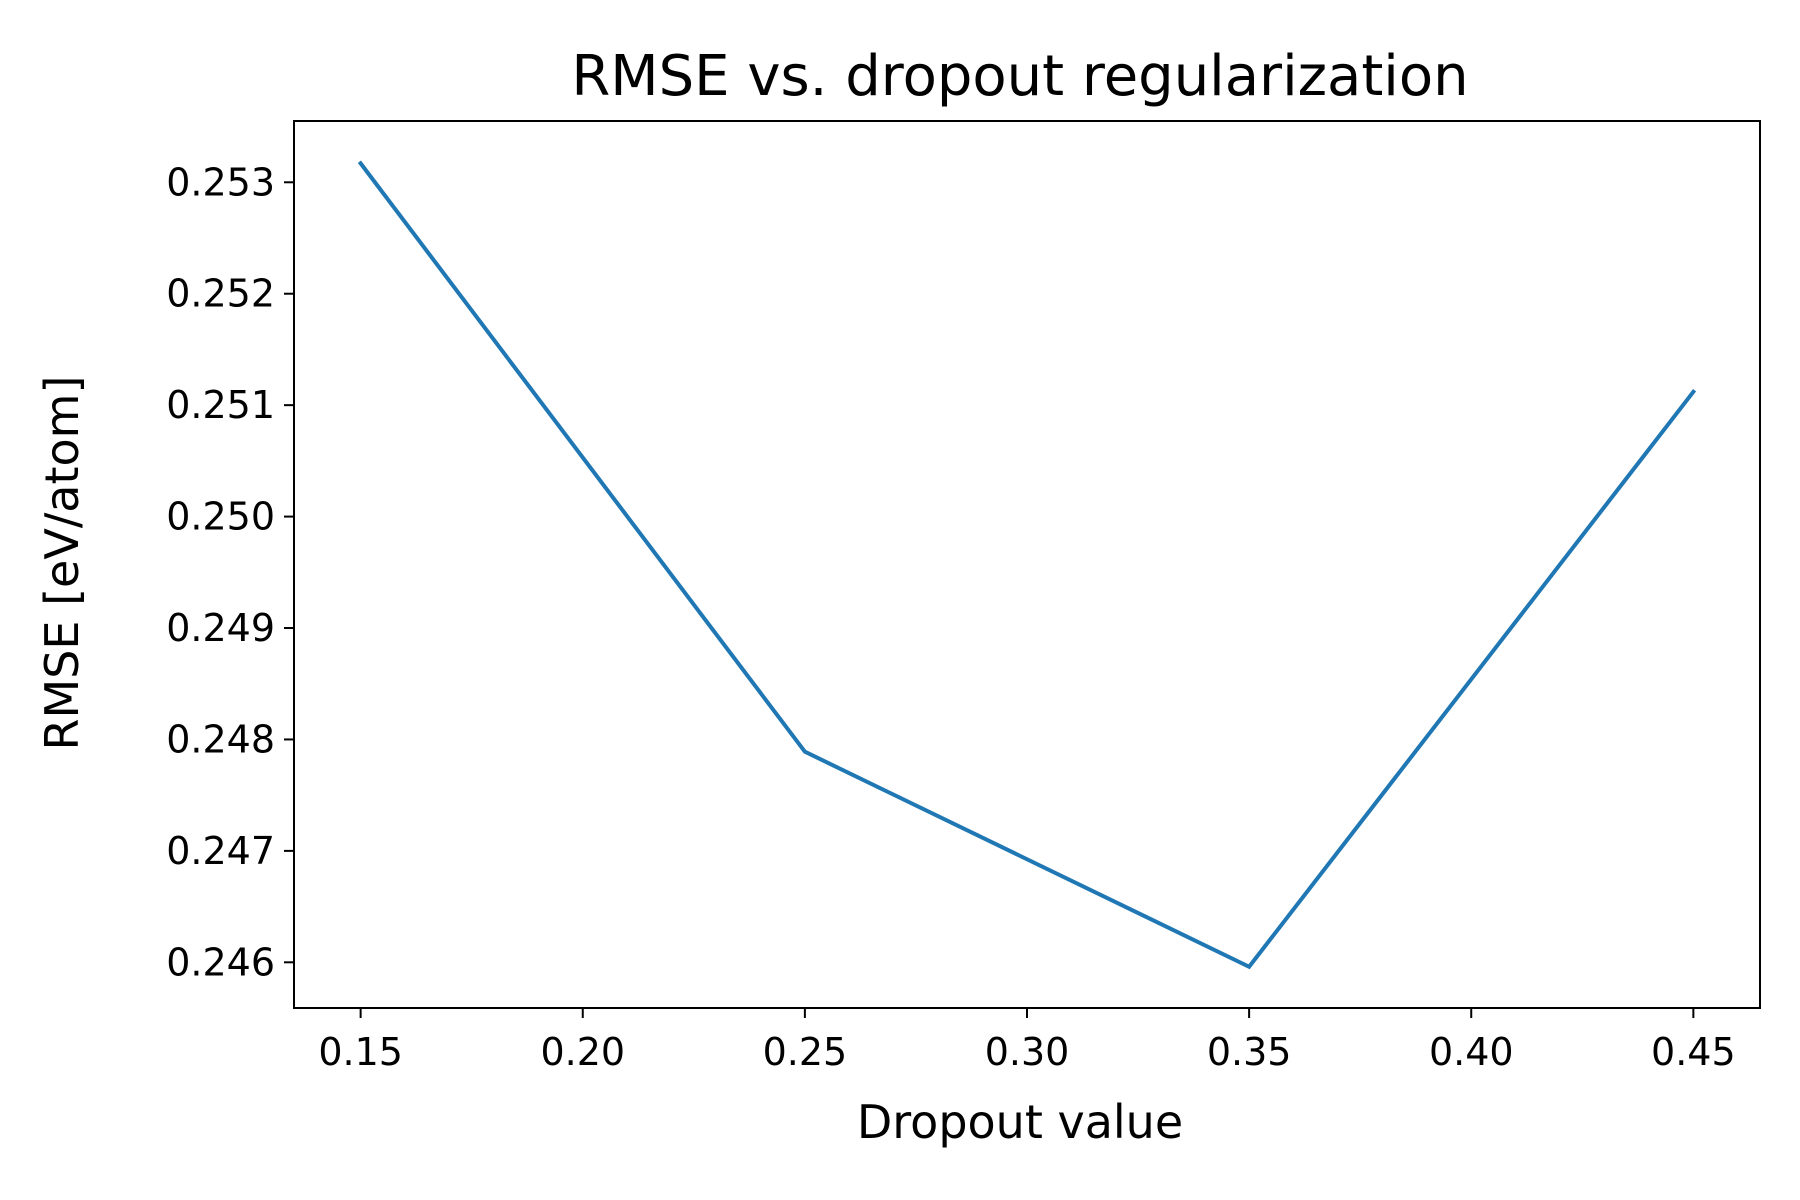 Image resolution: width=1800 pixels, height=1200 pixels. Describe the element at coordinates (220, 739) in the screenshot. I see `y-tick-label: 0.248` at that location.